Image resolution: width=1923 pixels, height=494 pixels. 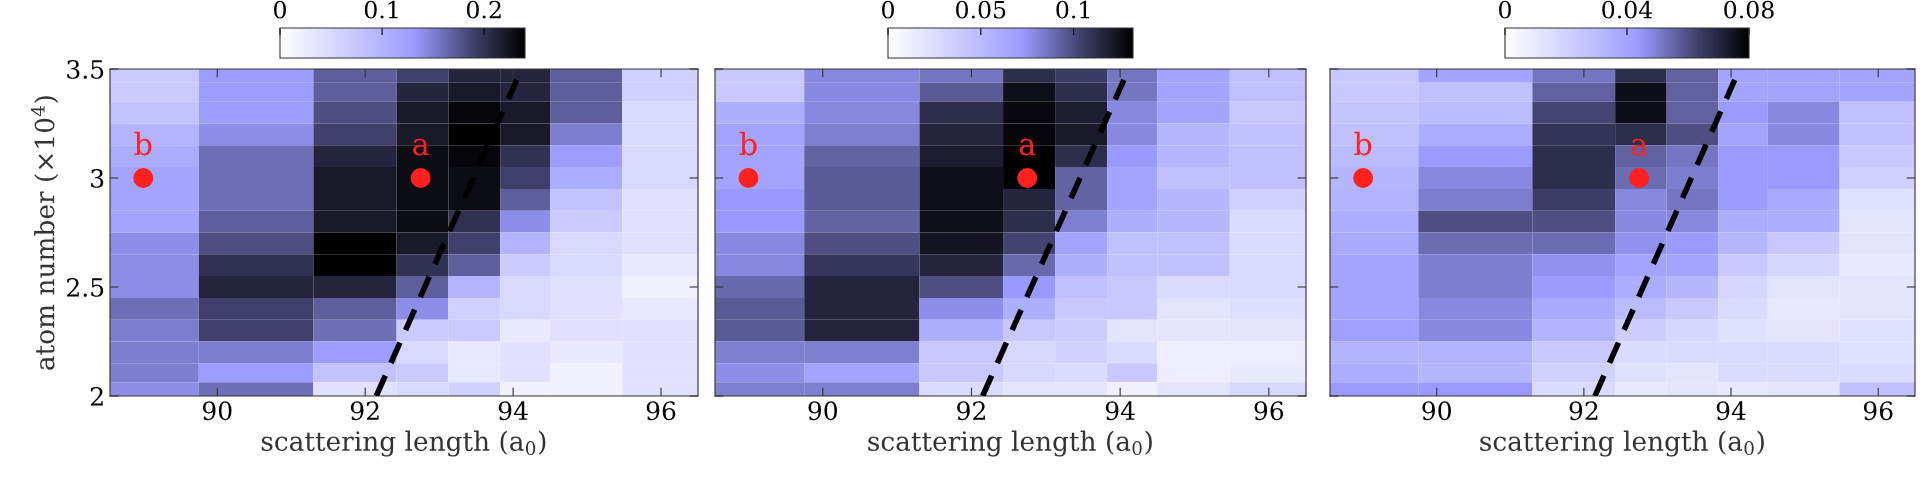 I want to click on y-tick-label: 3.5, so click(x=85, y=69).